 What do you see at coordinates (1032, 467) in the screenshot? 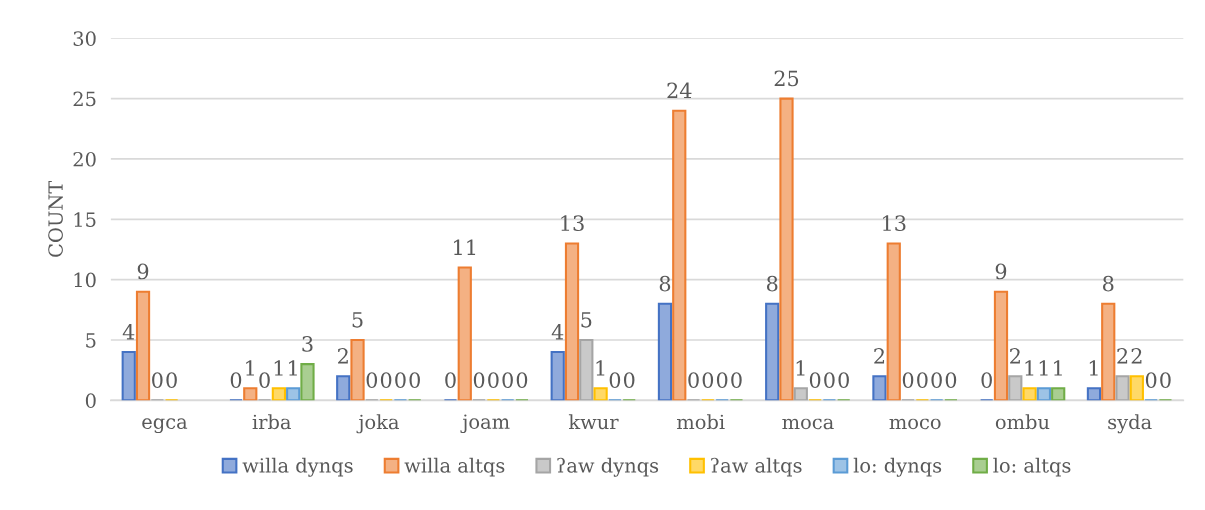
I see `legend-label: lo: altqs` at bounding box center [1032, 467].